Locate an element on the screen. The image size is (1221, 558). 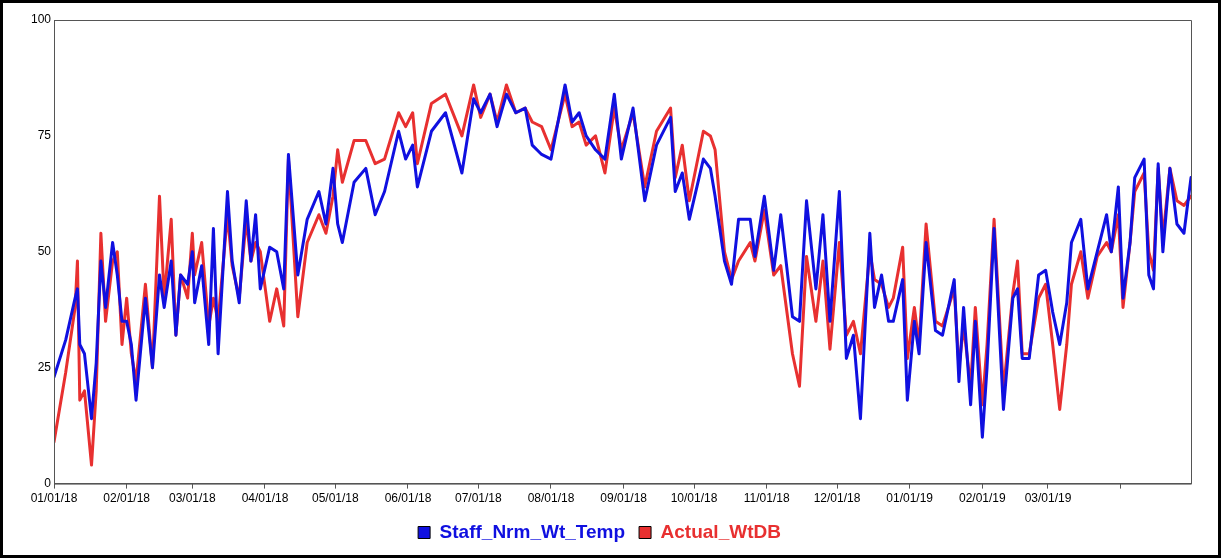
x-tick-label: 03/01/19 is located at coordinates (1048, 498).